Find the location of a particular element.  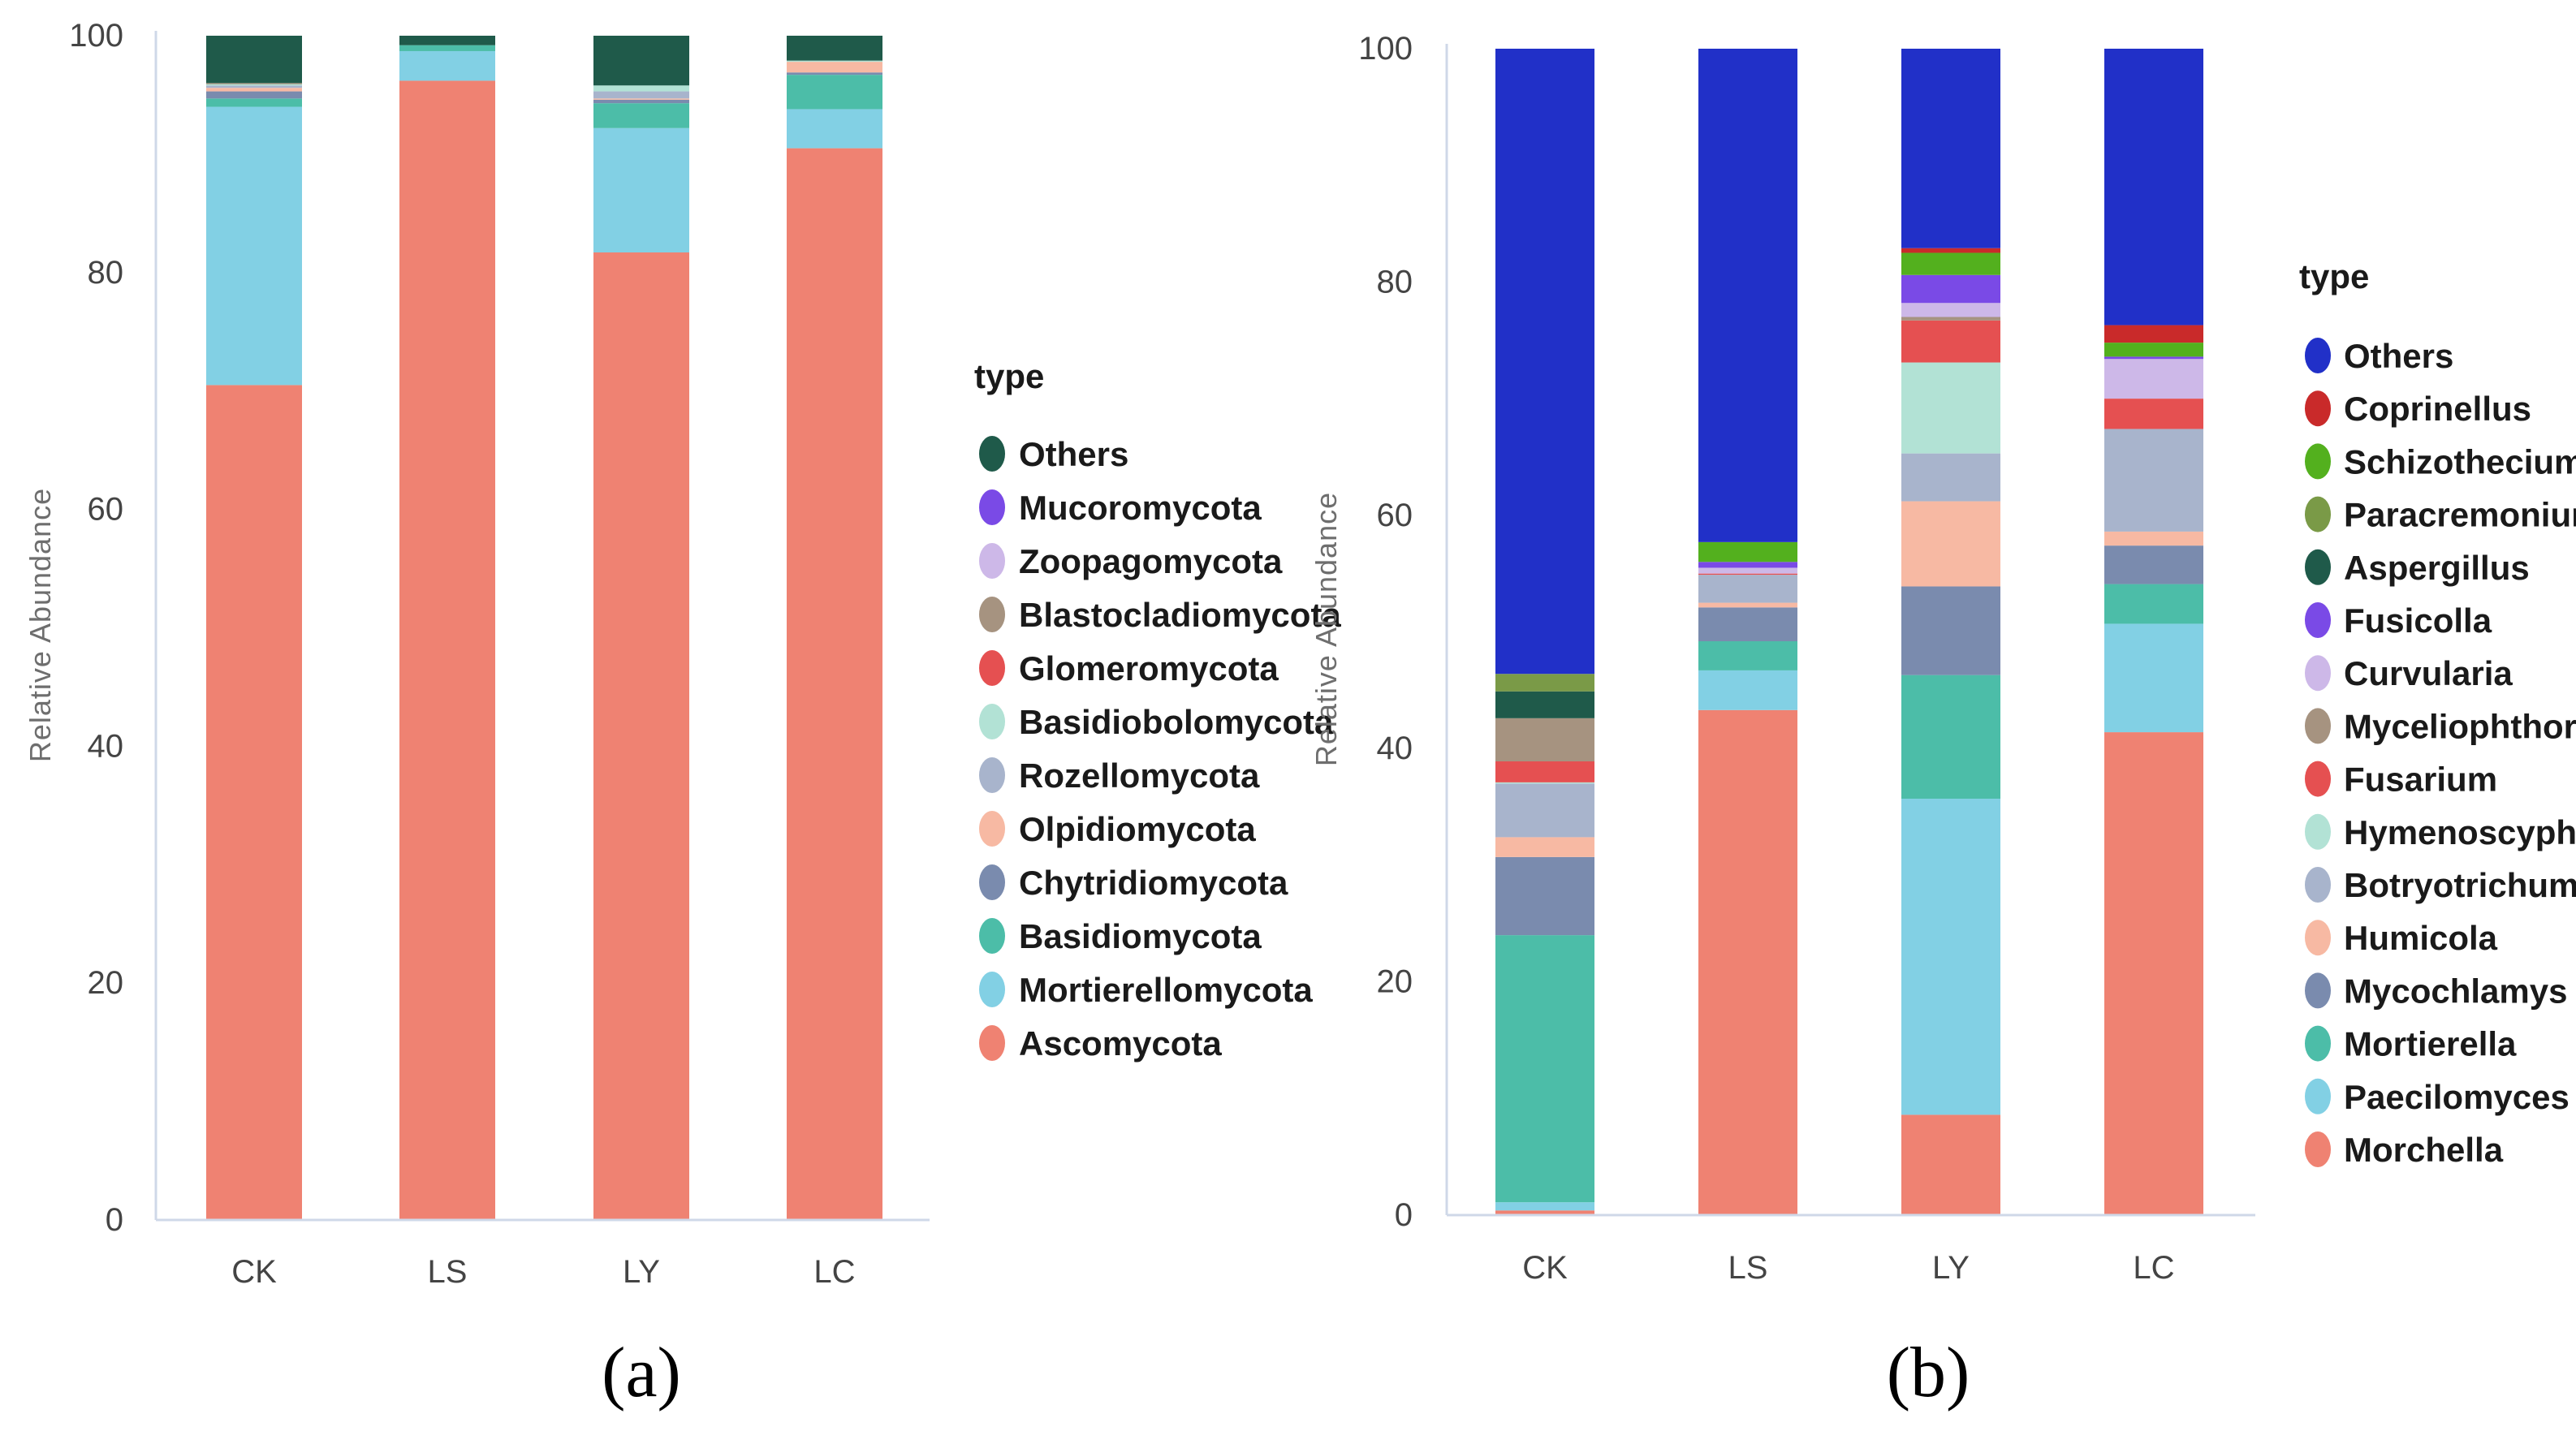

bar-segment-myceliophthora is located at coordinates (1544, 740).